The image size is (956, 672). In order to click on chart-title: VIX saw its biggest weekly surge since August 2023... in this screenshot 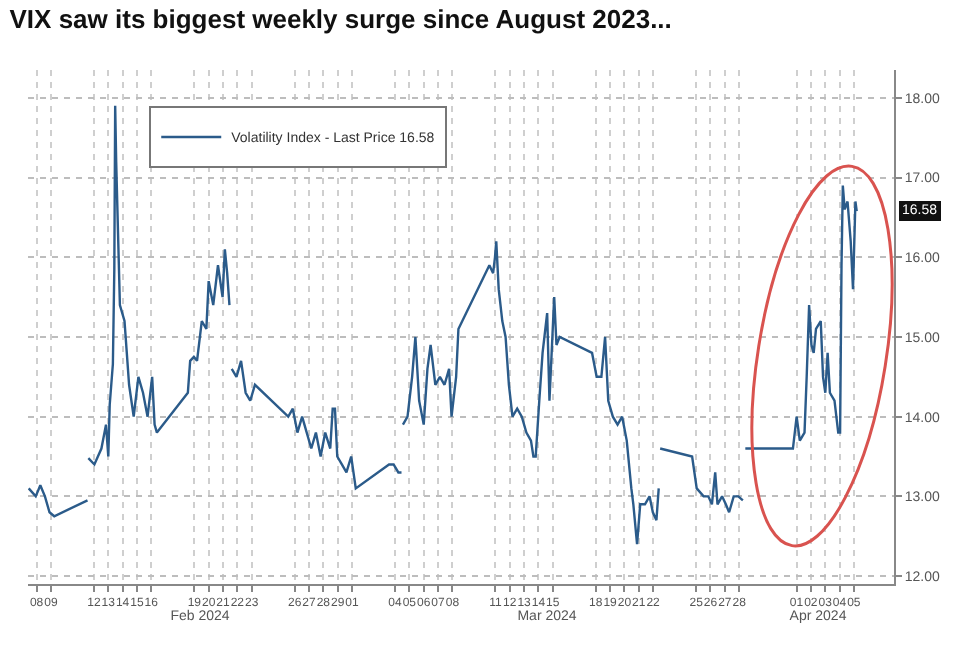, I will do `click(340, 19)`.